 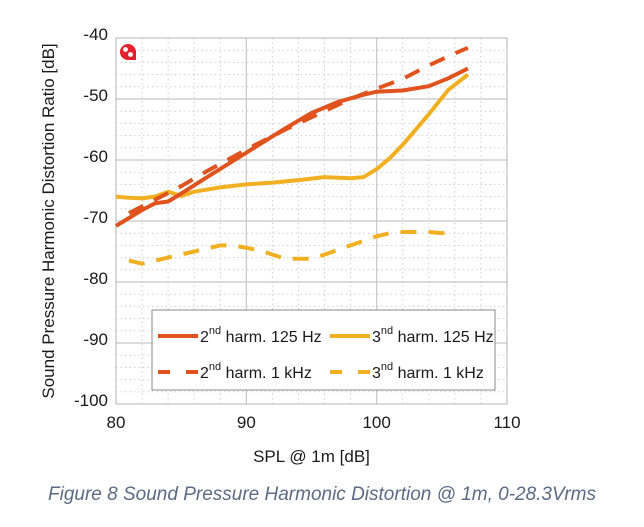 What do you see at coordinates (261, 335) in the screenshot?
I see `legend-label: 2nd harm. 125 Hz` at bounding box center [261, 335].